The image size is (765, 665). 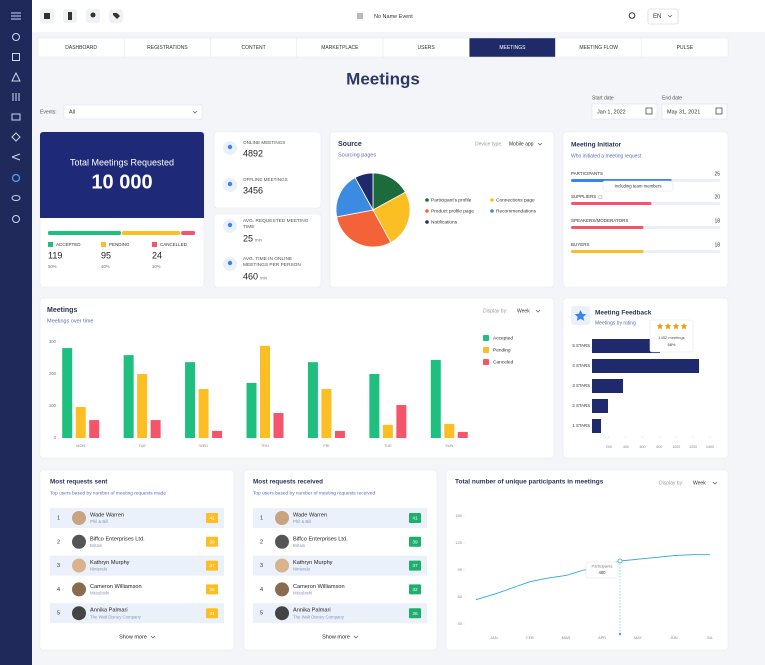 What do you see at coordinates (16, 97) in the screenshot?
I see `filters-icon` at bounding box center [16, 97].